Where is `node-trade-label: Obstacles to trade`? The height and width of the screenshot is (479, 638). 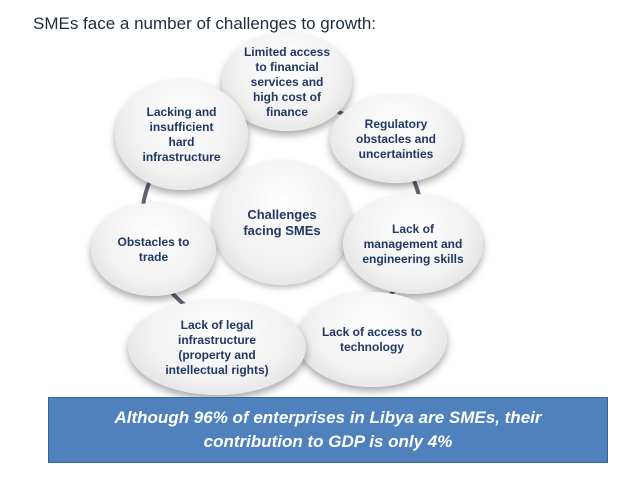
node-trade-label: Obstacles to trade is located at coordinates (153, 249).